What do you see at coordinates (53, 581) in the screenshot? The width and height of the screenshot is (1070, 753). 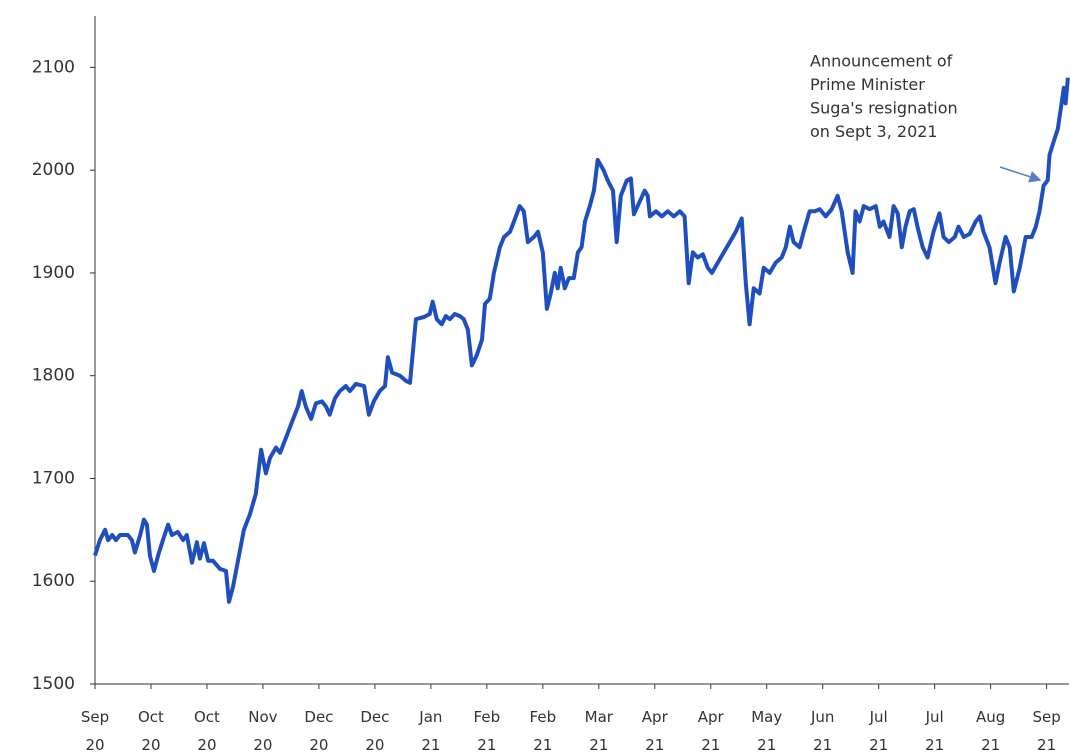 I see `y-tick-label: 1600` at bounding box center [53, 581].